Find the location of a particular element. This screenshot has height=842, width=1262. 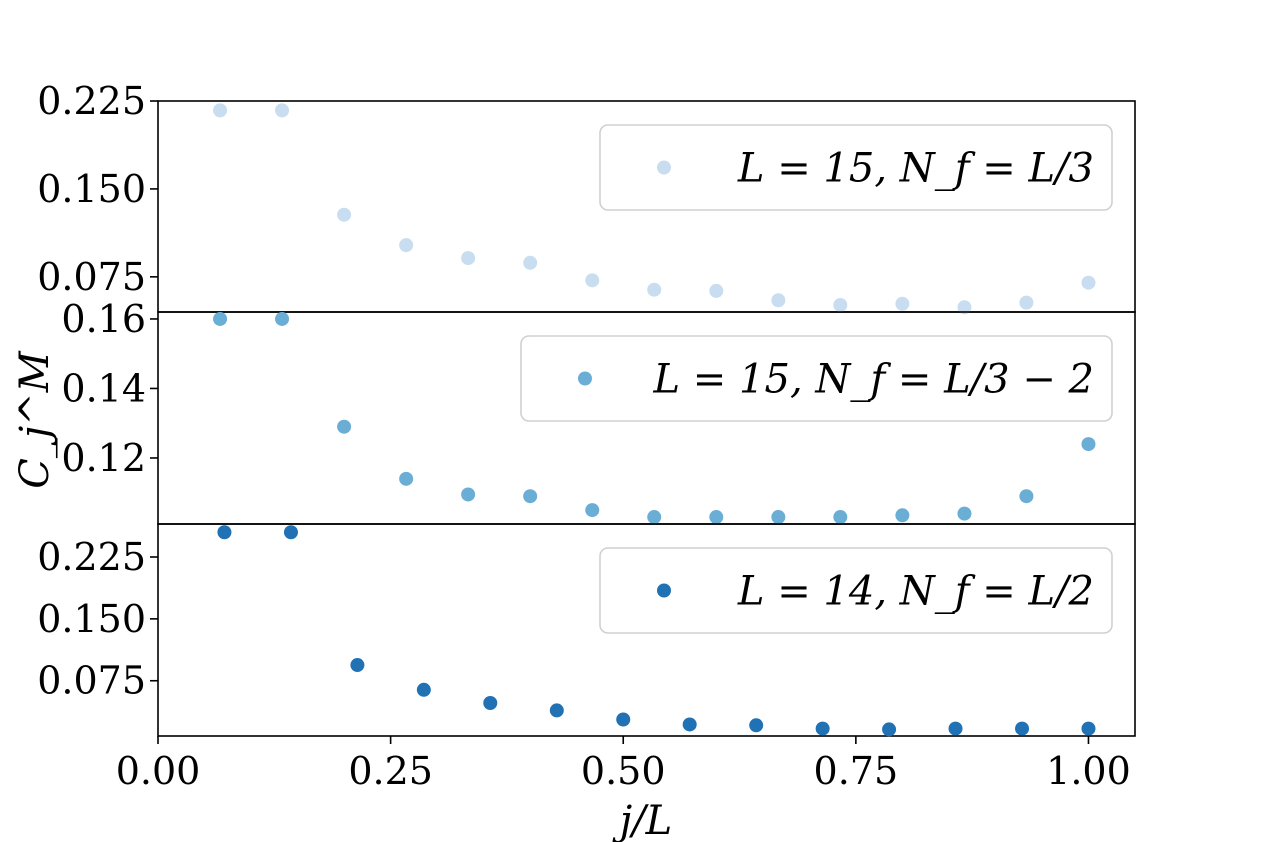

legend-label: L = 15, N_f = L/3 − 2 is located at coordinates (873, 380).